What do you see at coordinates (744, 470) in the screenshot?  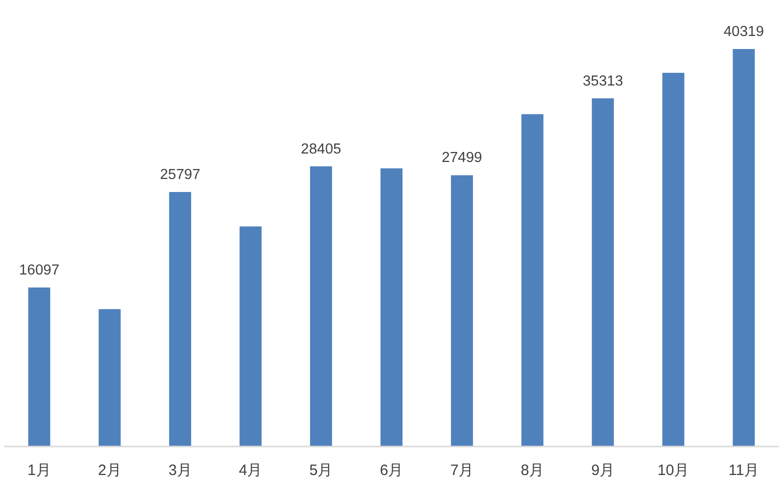 I see `x-tick-label: 11月` at bounding box center [744, 470].